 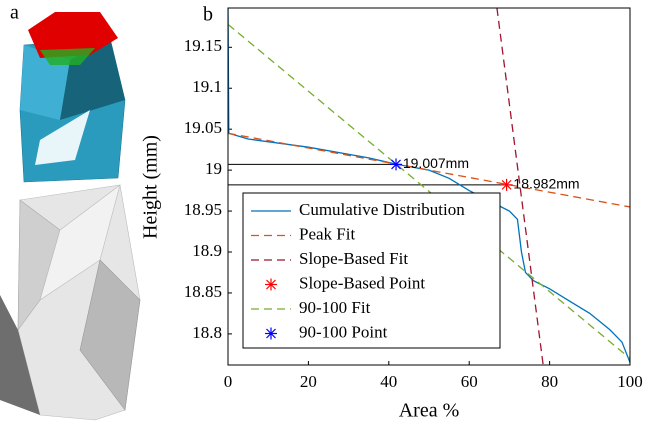 What do you see at coordinates (203, 45) in the screenshot?
I see `y-tick-label: 19.15` at bounding box center [203, 45].